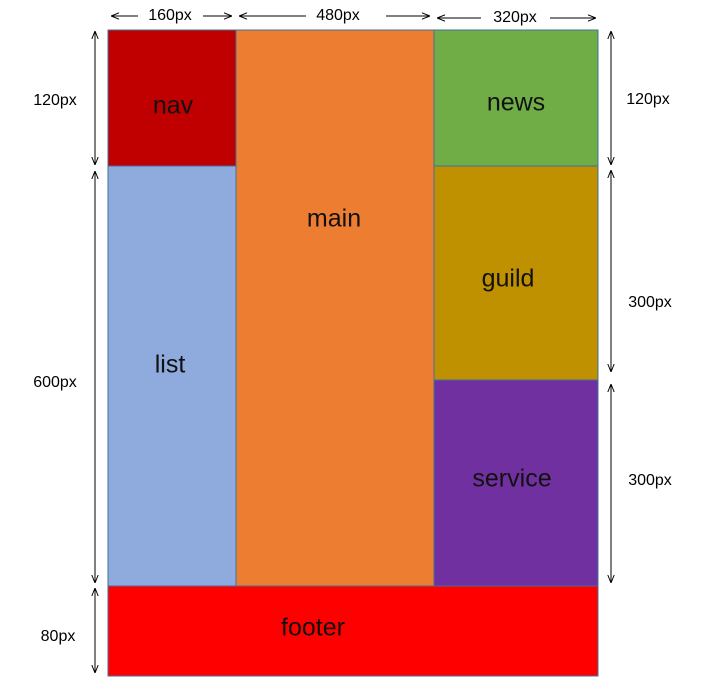 This screenshot has width=703, height=687. I want to click on dimension-label: 480px, so click(338, 15).